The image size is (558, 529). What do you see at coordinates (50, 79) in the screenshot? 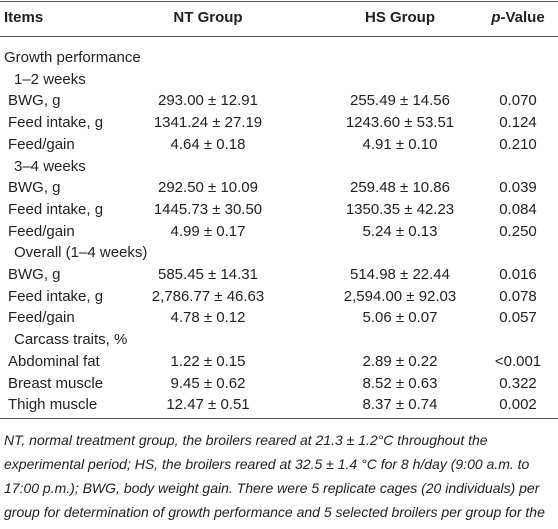
I see `subsection-label: 1–2 weeks` at bounding box center [50, 79].